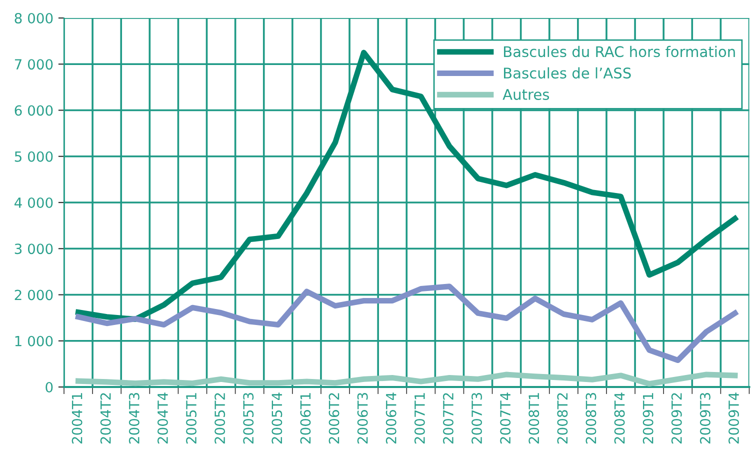 The image size is (753, 450). Describe the element at coordinates (34, 341) in the screenshot. I see `y-tick-label: 1 000` at that location.